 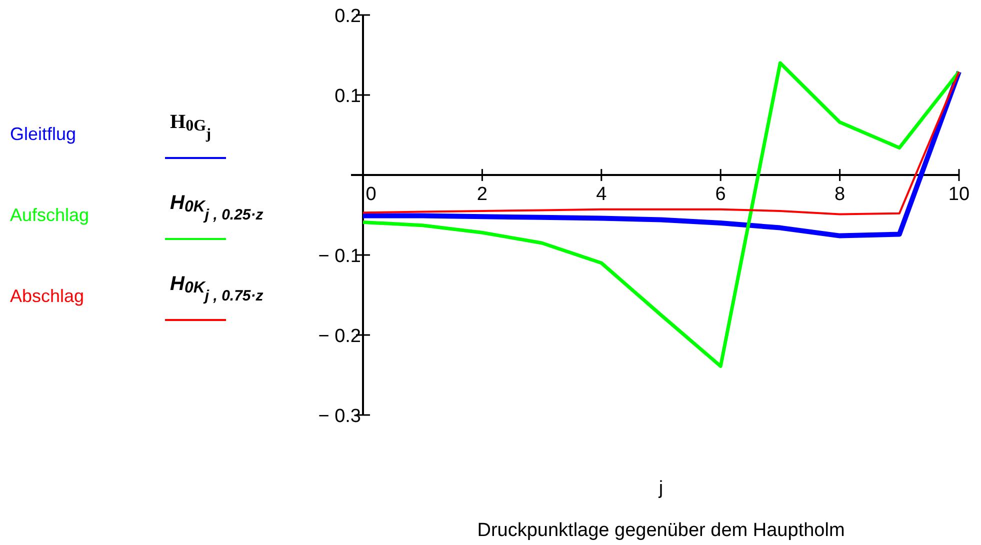 What do you see at coordinates (347, 96) in the screenshot?
I see `y-tick-label: 0.1` at bounding box center [347, 96].